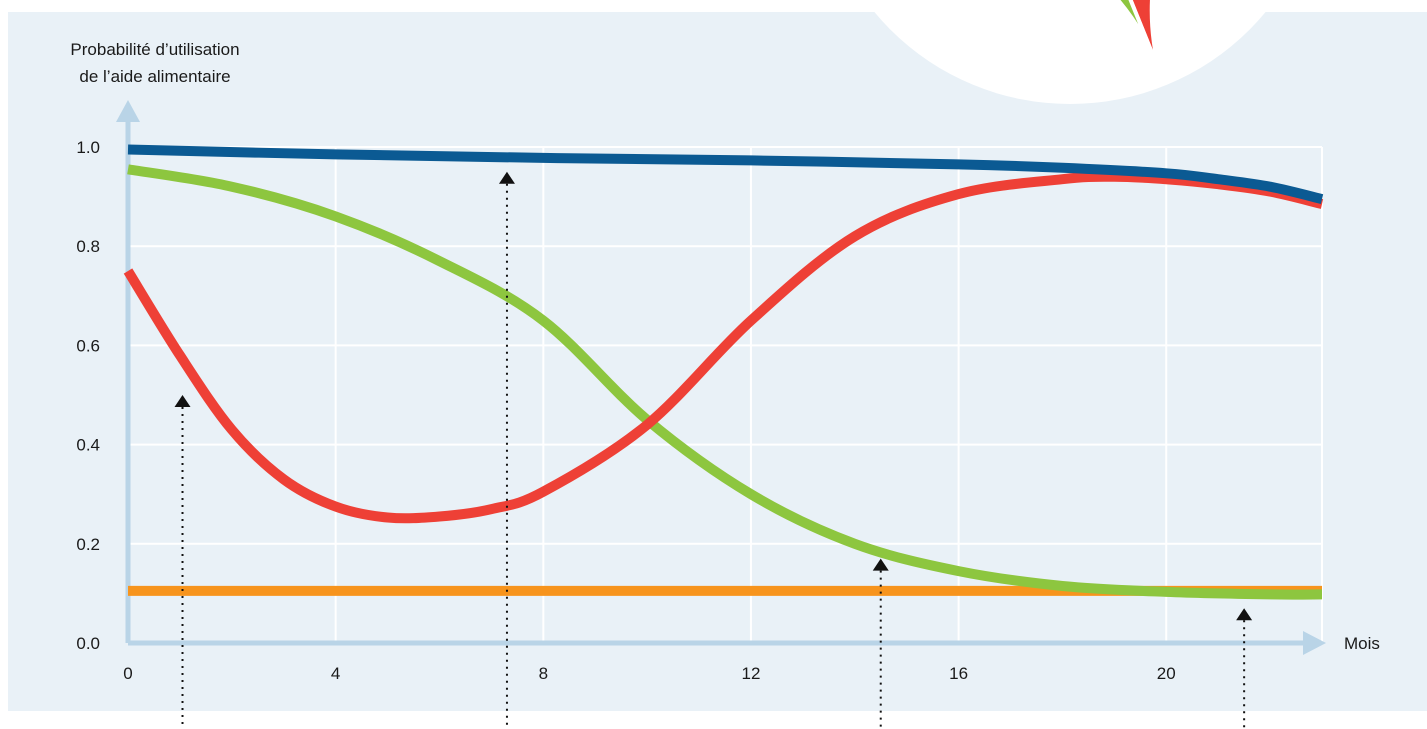 Image resolution: width=1427 pixels, height=729 pixels. What do you see at coordinates (725, 174) in the screenshot?
I see `series-line-blue` at bounding box center [725, 174].